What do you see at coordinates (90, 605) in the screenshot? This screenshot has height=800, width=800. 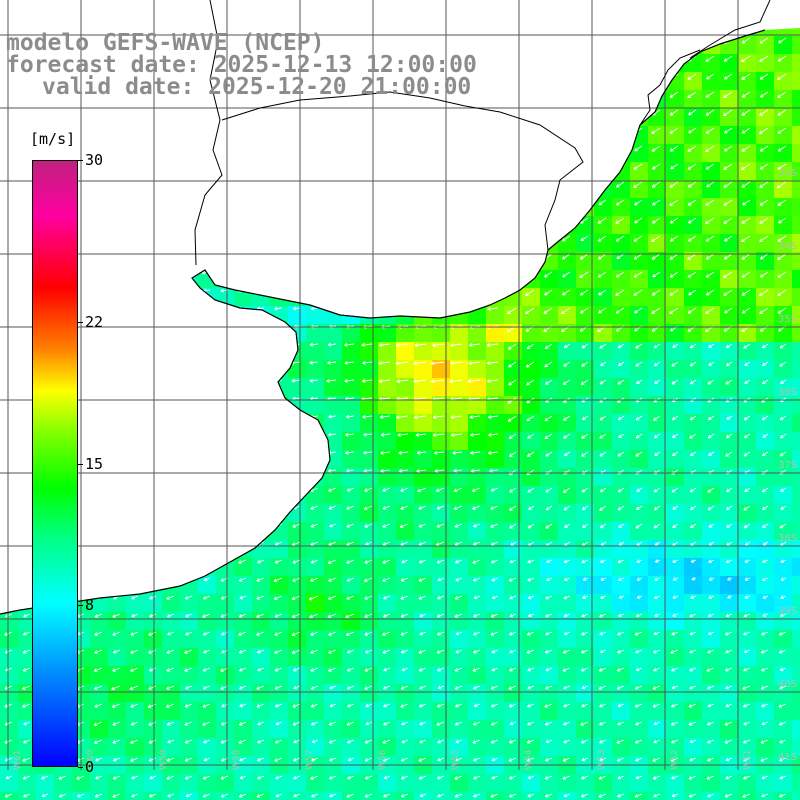 I see `colorbar-tick-label: 8` at bounding box center [90, 605].